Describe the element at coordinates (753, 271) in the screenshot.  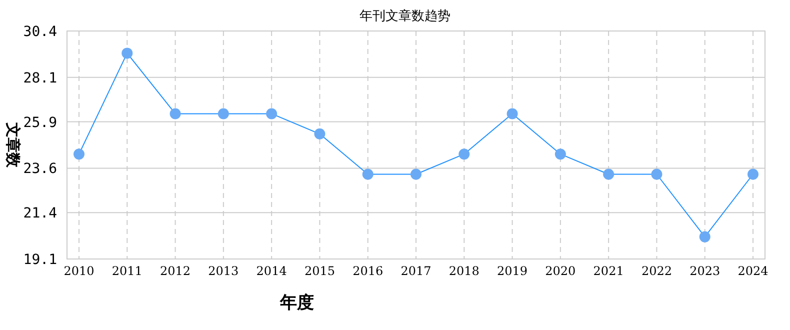
I see `x-tick-label: 2024` at that location.